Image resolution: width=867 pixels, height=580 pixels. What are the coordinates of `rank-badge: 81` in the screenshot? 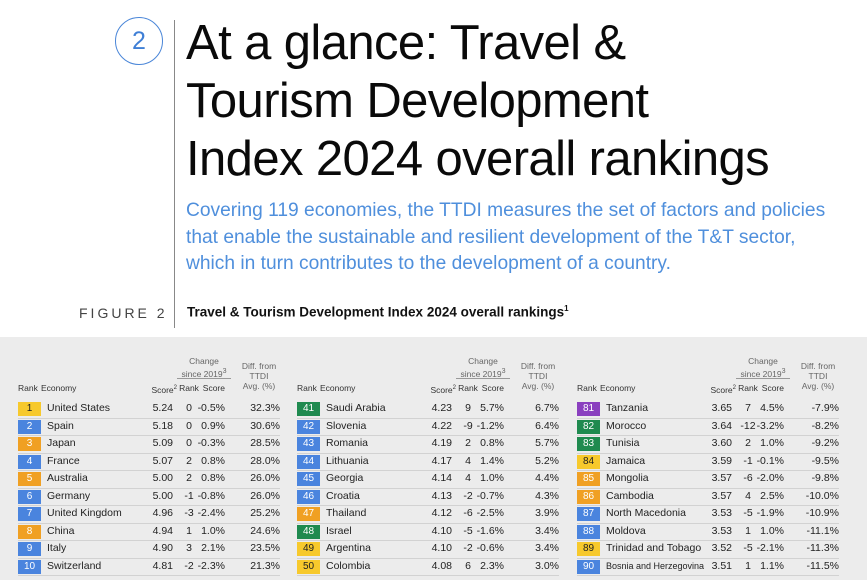 It's located at (588, 409).